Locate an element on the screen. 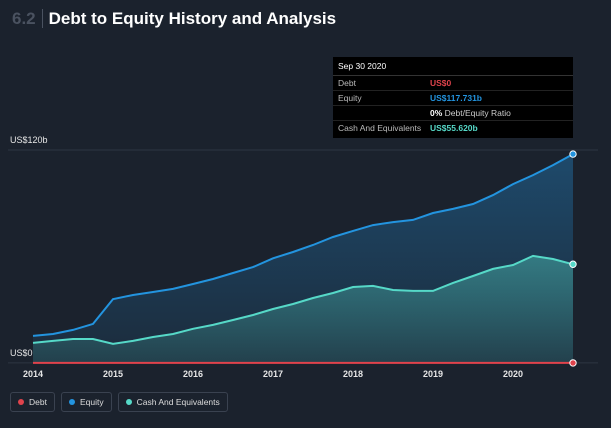 The image size is (611, 428). tooltip-date: Sep 30 2020 is located at coordinates (453, 68).